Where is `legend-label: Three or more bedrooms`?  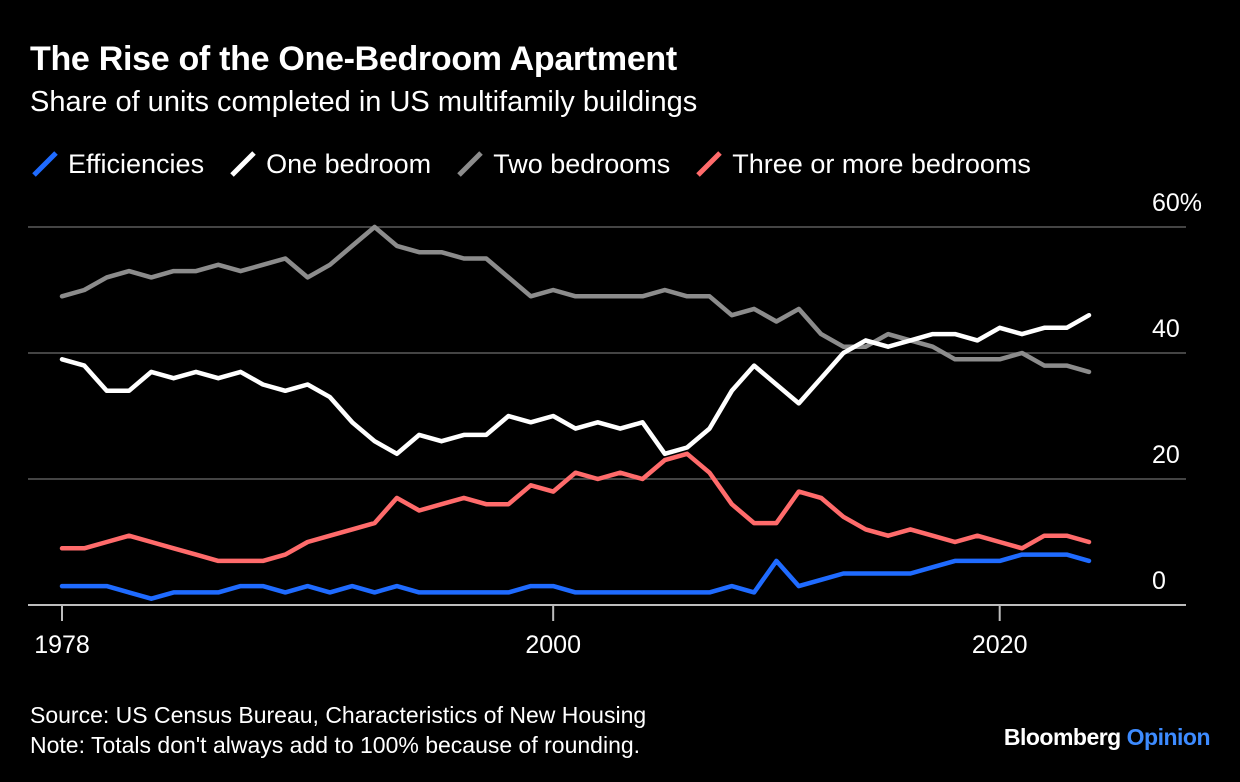 legend-label: Three or more bedrooms is located at coordinates (881, 163).